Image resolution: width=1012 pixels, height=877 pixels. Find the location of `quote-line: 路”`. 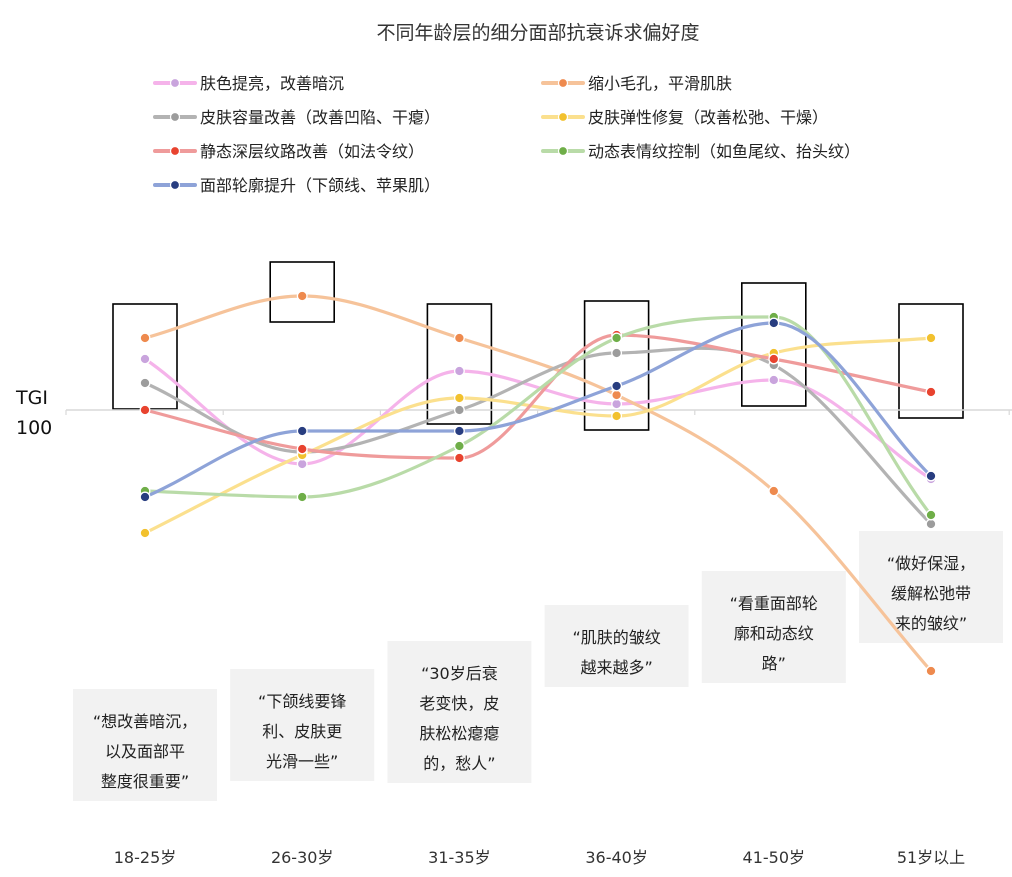

quote-line: 路” is located at coordinates (774, 663).